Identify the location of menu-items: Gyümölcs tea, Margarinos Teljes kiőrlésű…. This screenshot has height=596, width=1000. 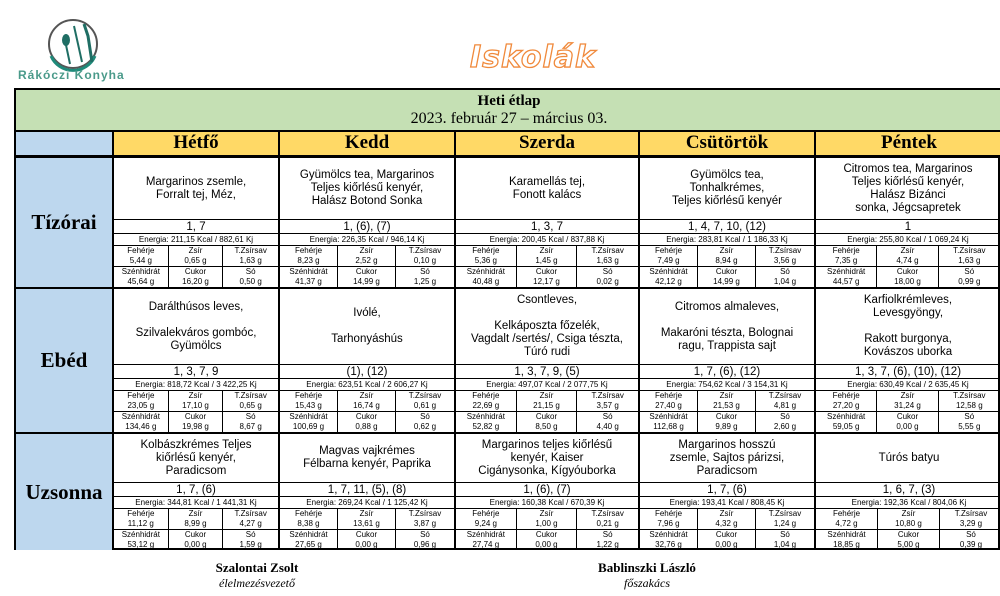
(367, 188).